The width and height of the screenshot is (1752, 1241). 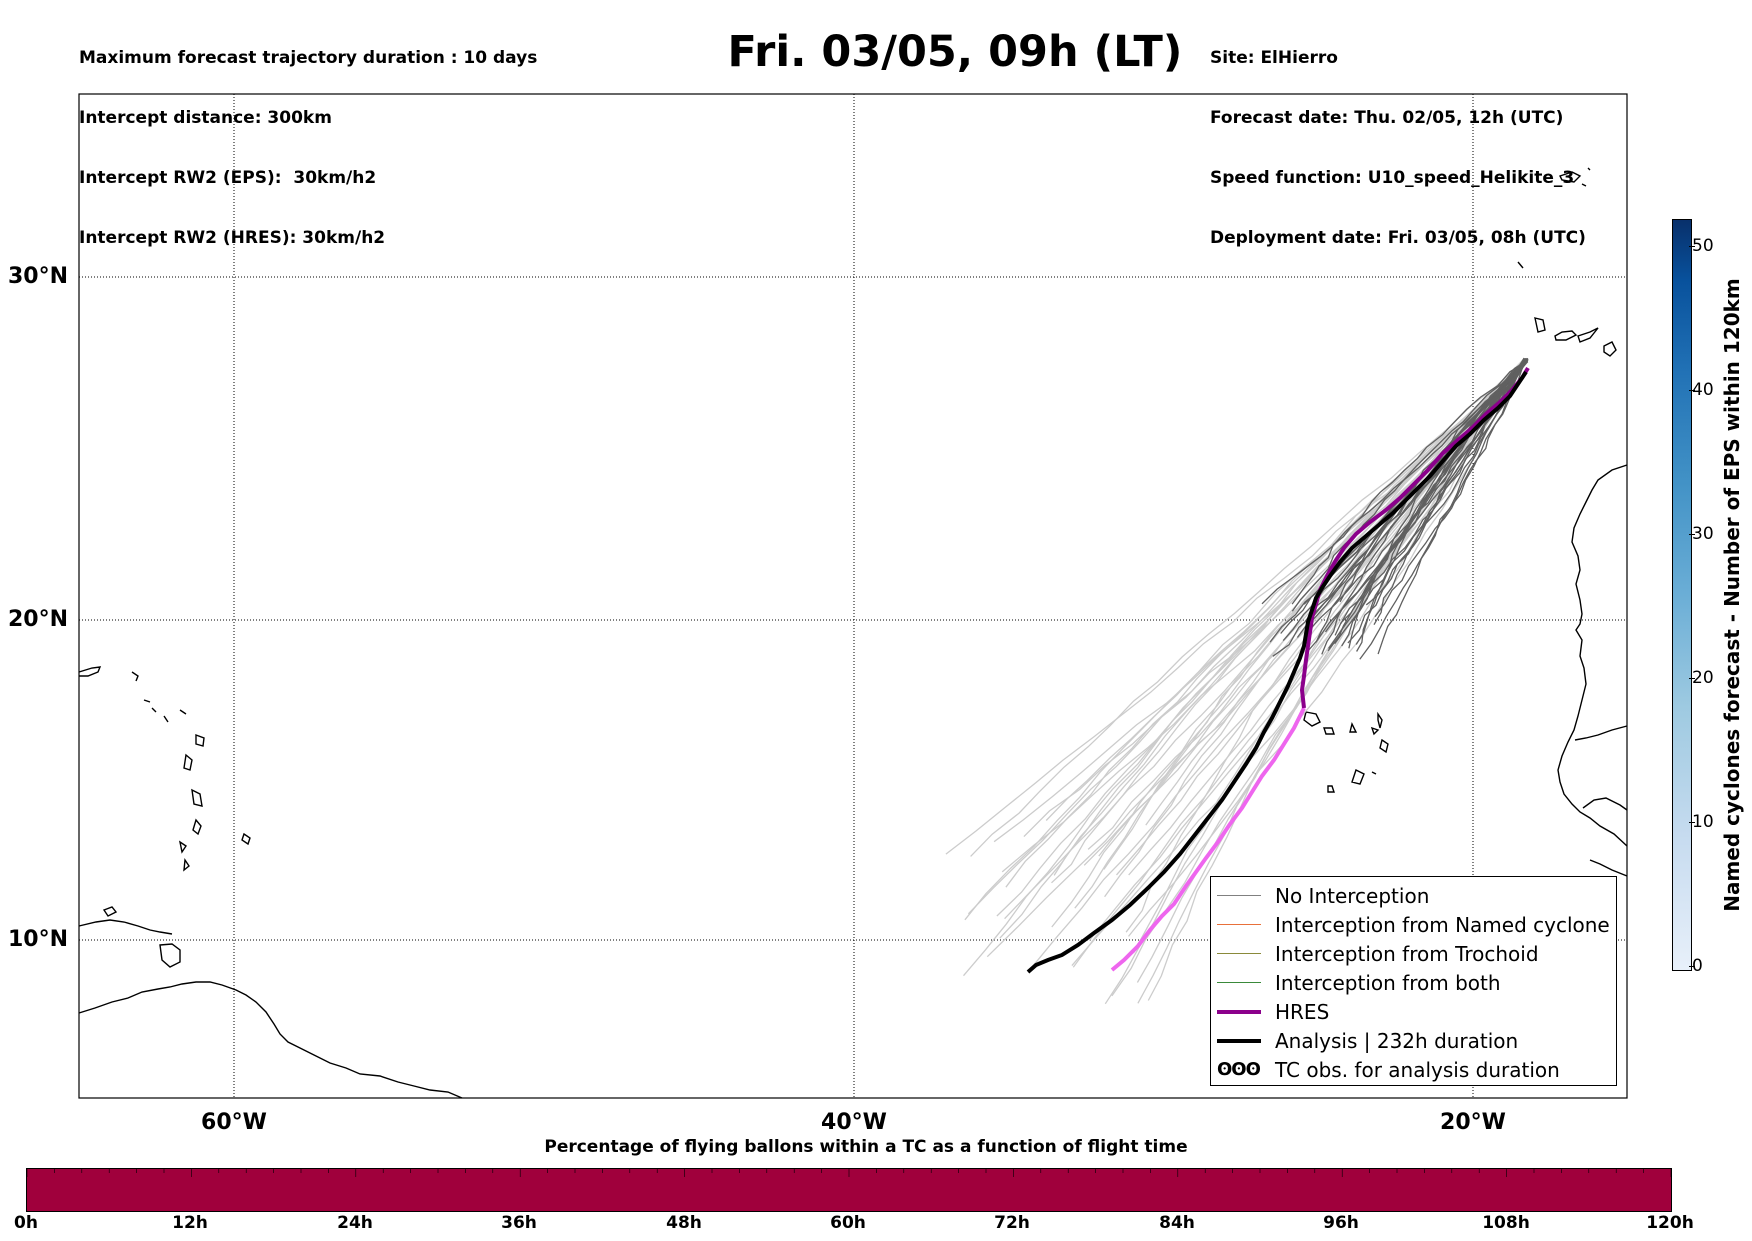 I want to click on legend-entry-analysis: Analysis | 232h duration, so click(x=1413, y=1040).